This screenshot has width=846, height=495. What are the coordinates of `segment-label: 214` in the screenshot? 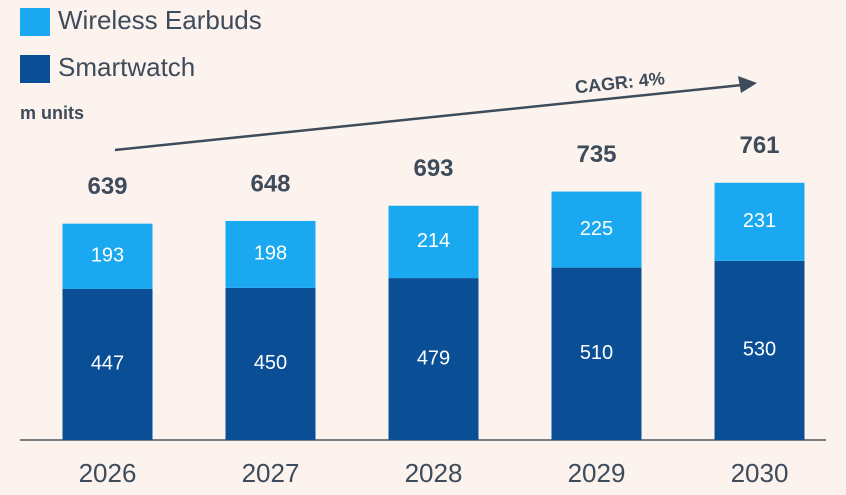 It's located at (433, 241).